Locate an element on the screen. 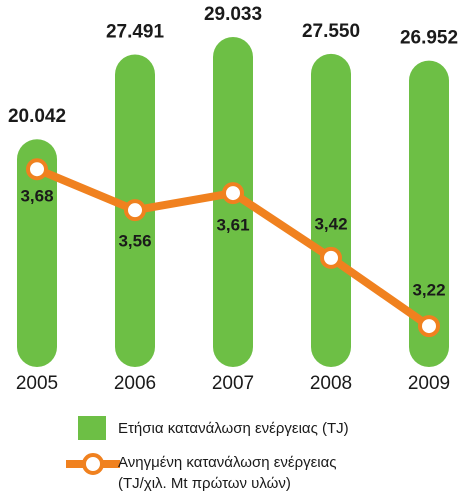  line-value-label: 3,61 is located at coordinates (232, 225).